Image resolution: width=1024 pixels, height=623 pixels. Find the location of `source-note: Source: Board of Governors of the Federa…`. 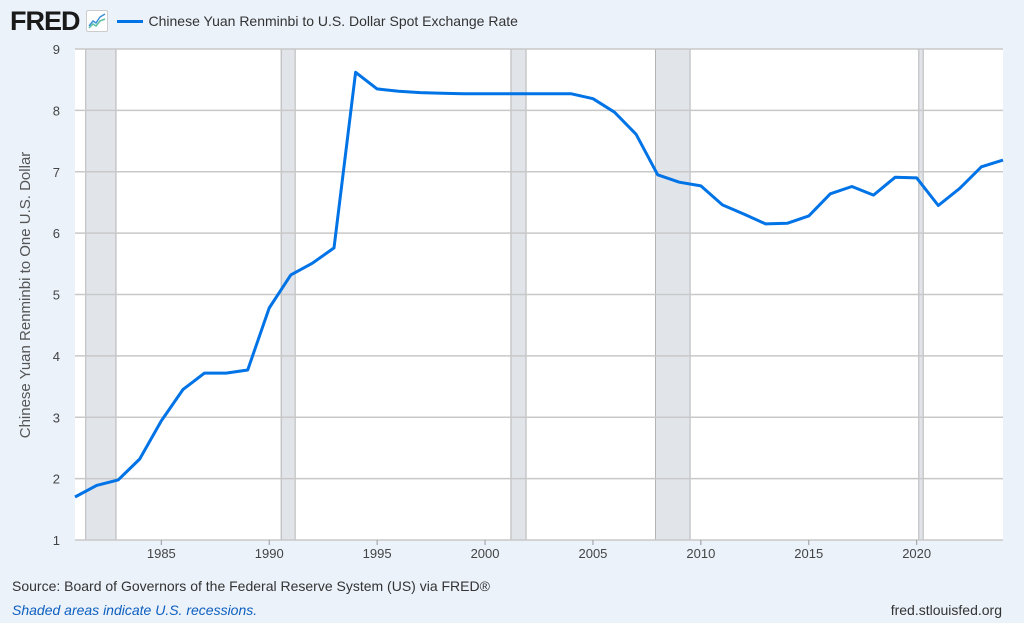

source-note: Source: Board of Governors of the Federa… is located at coordinates (251, 586).